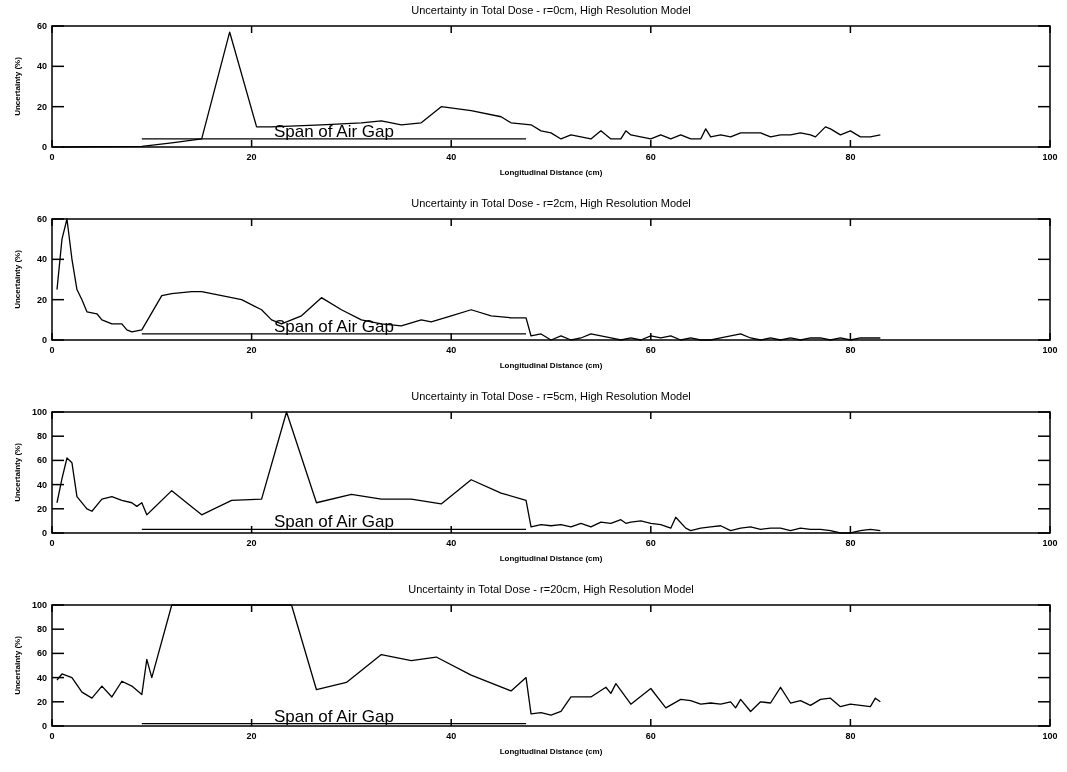 The width and height of the screenshot is (1067, 772). What do you see at coordinates (551, 10) in the screenshot?
I see `chart-title: Uncertainty in Total Dose - r=0cm, High Resolution Model` at bounding box center [551, 10].